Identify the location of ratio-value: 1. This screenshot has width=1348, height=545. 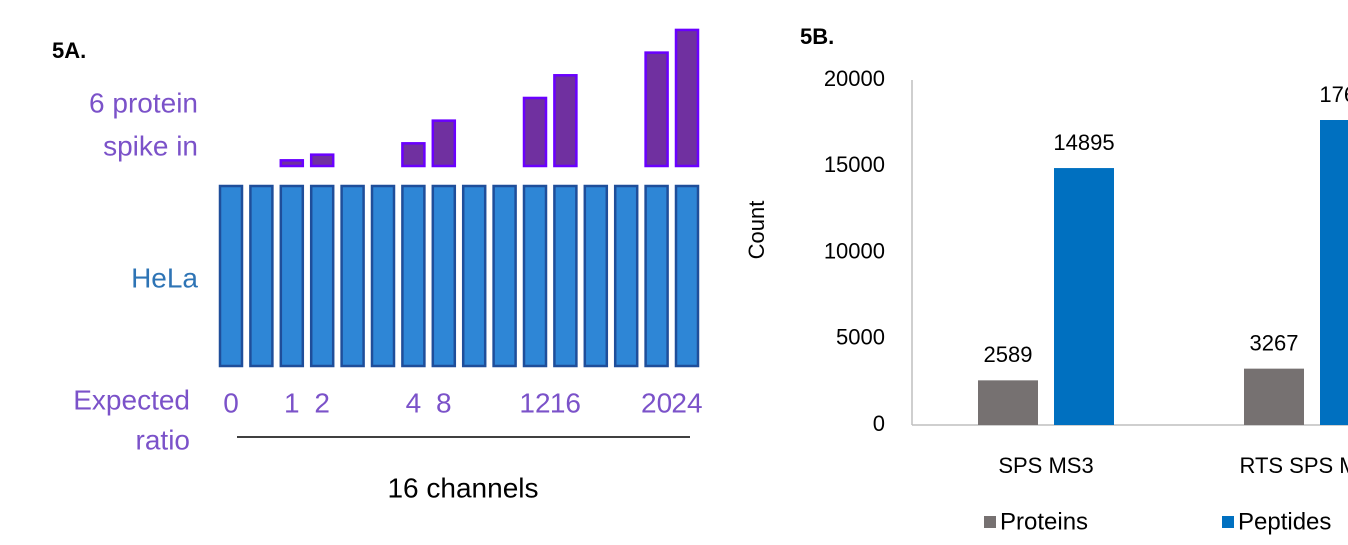
(292, 402).